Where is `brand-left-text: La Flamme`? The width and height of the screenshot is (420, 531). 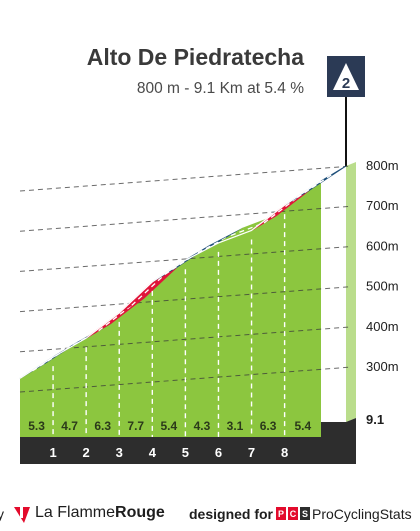
brand-left-text: La Flamme is located at coordinates (75, 512).